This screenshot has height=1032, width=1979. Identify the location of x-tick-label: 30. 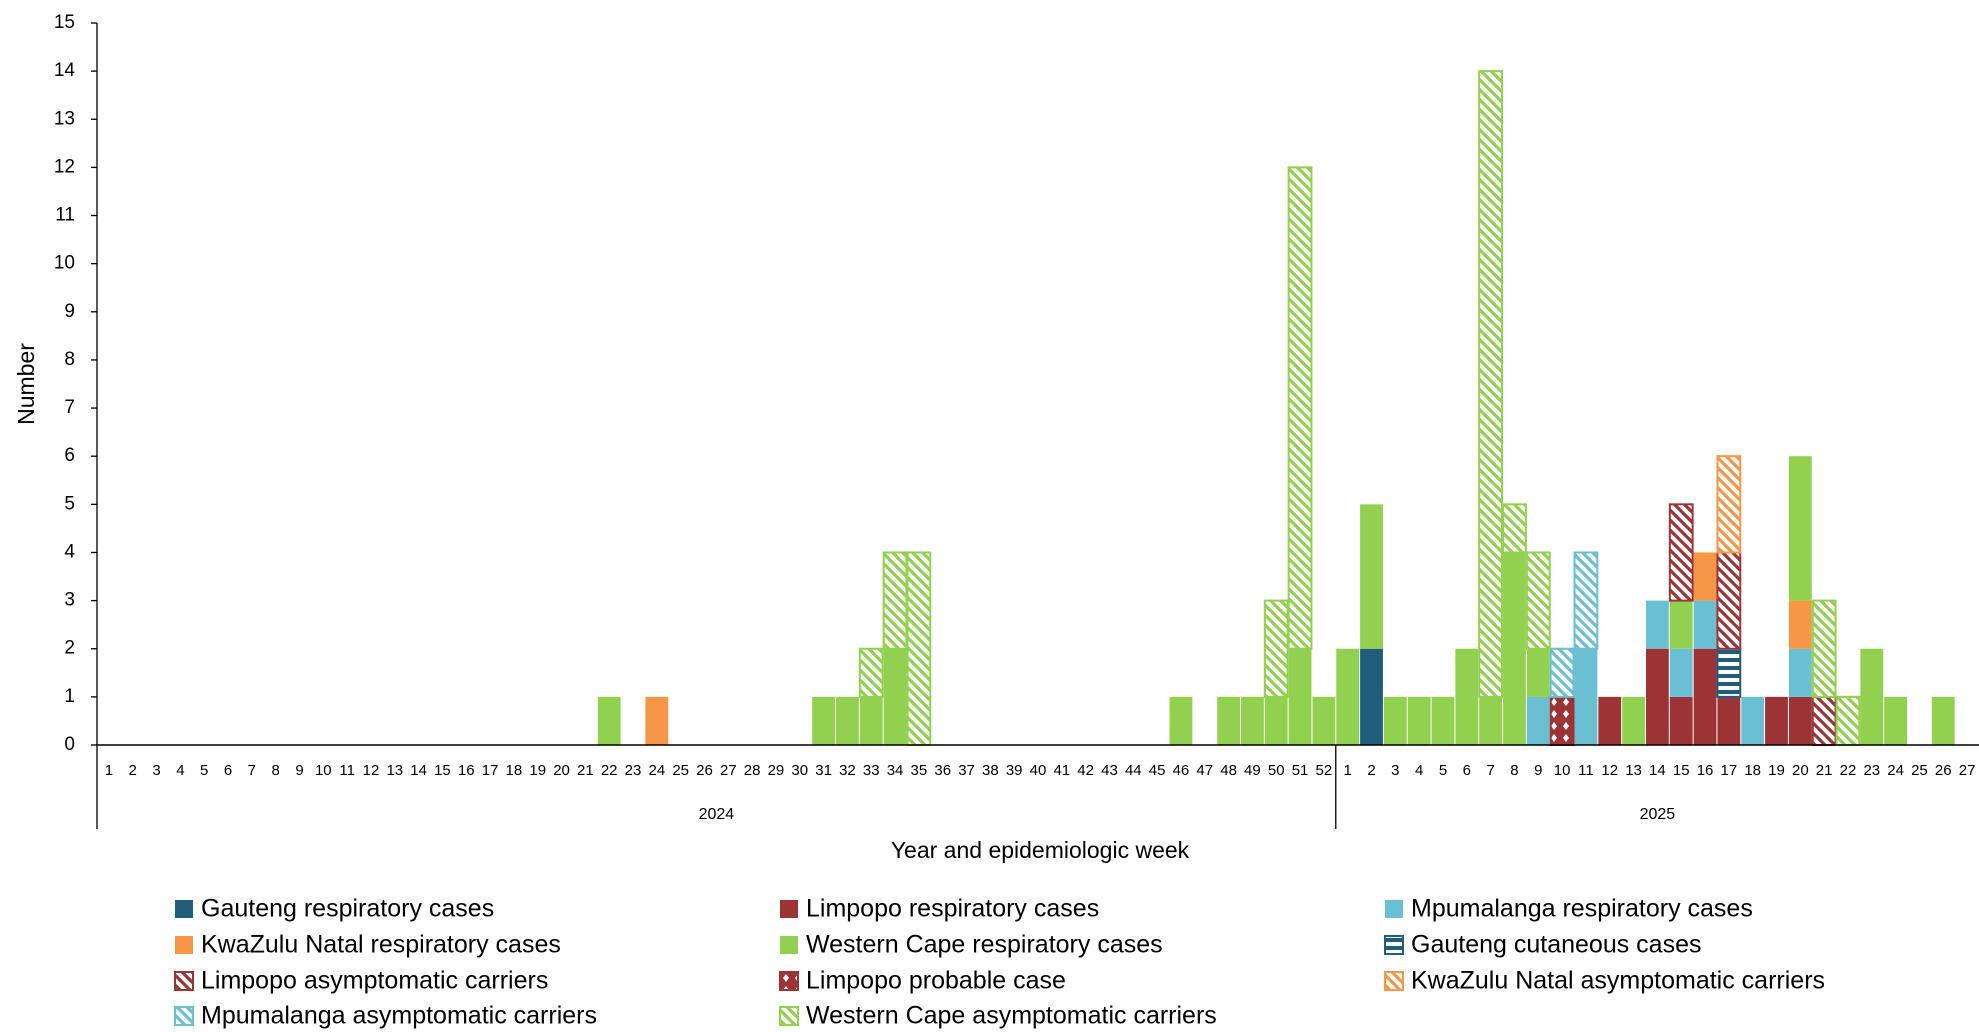
(799, 770).